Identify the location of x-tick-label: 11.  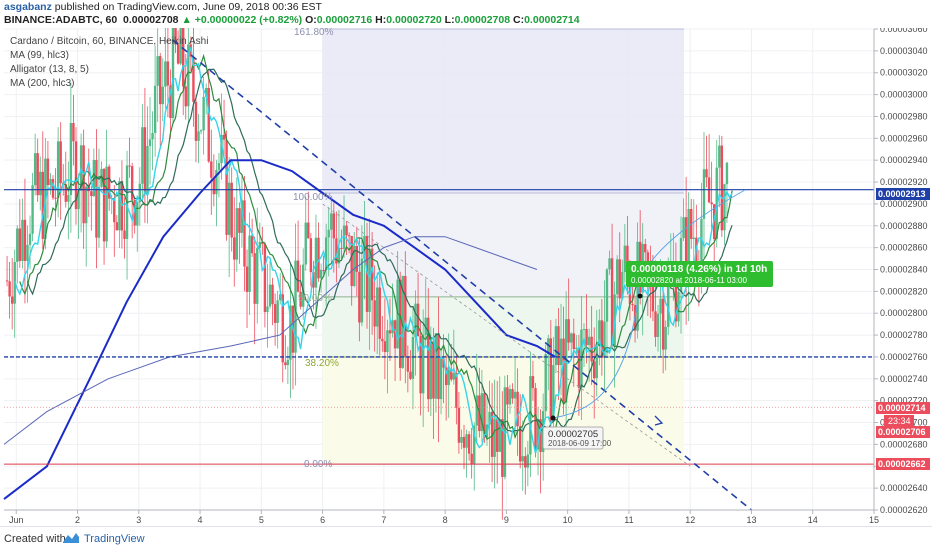
(628, 520).